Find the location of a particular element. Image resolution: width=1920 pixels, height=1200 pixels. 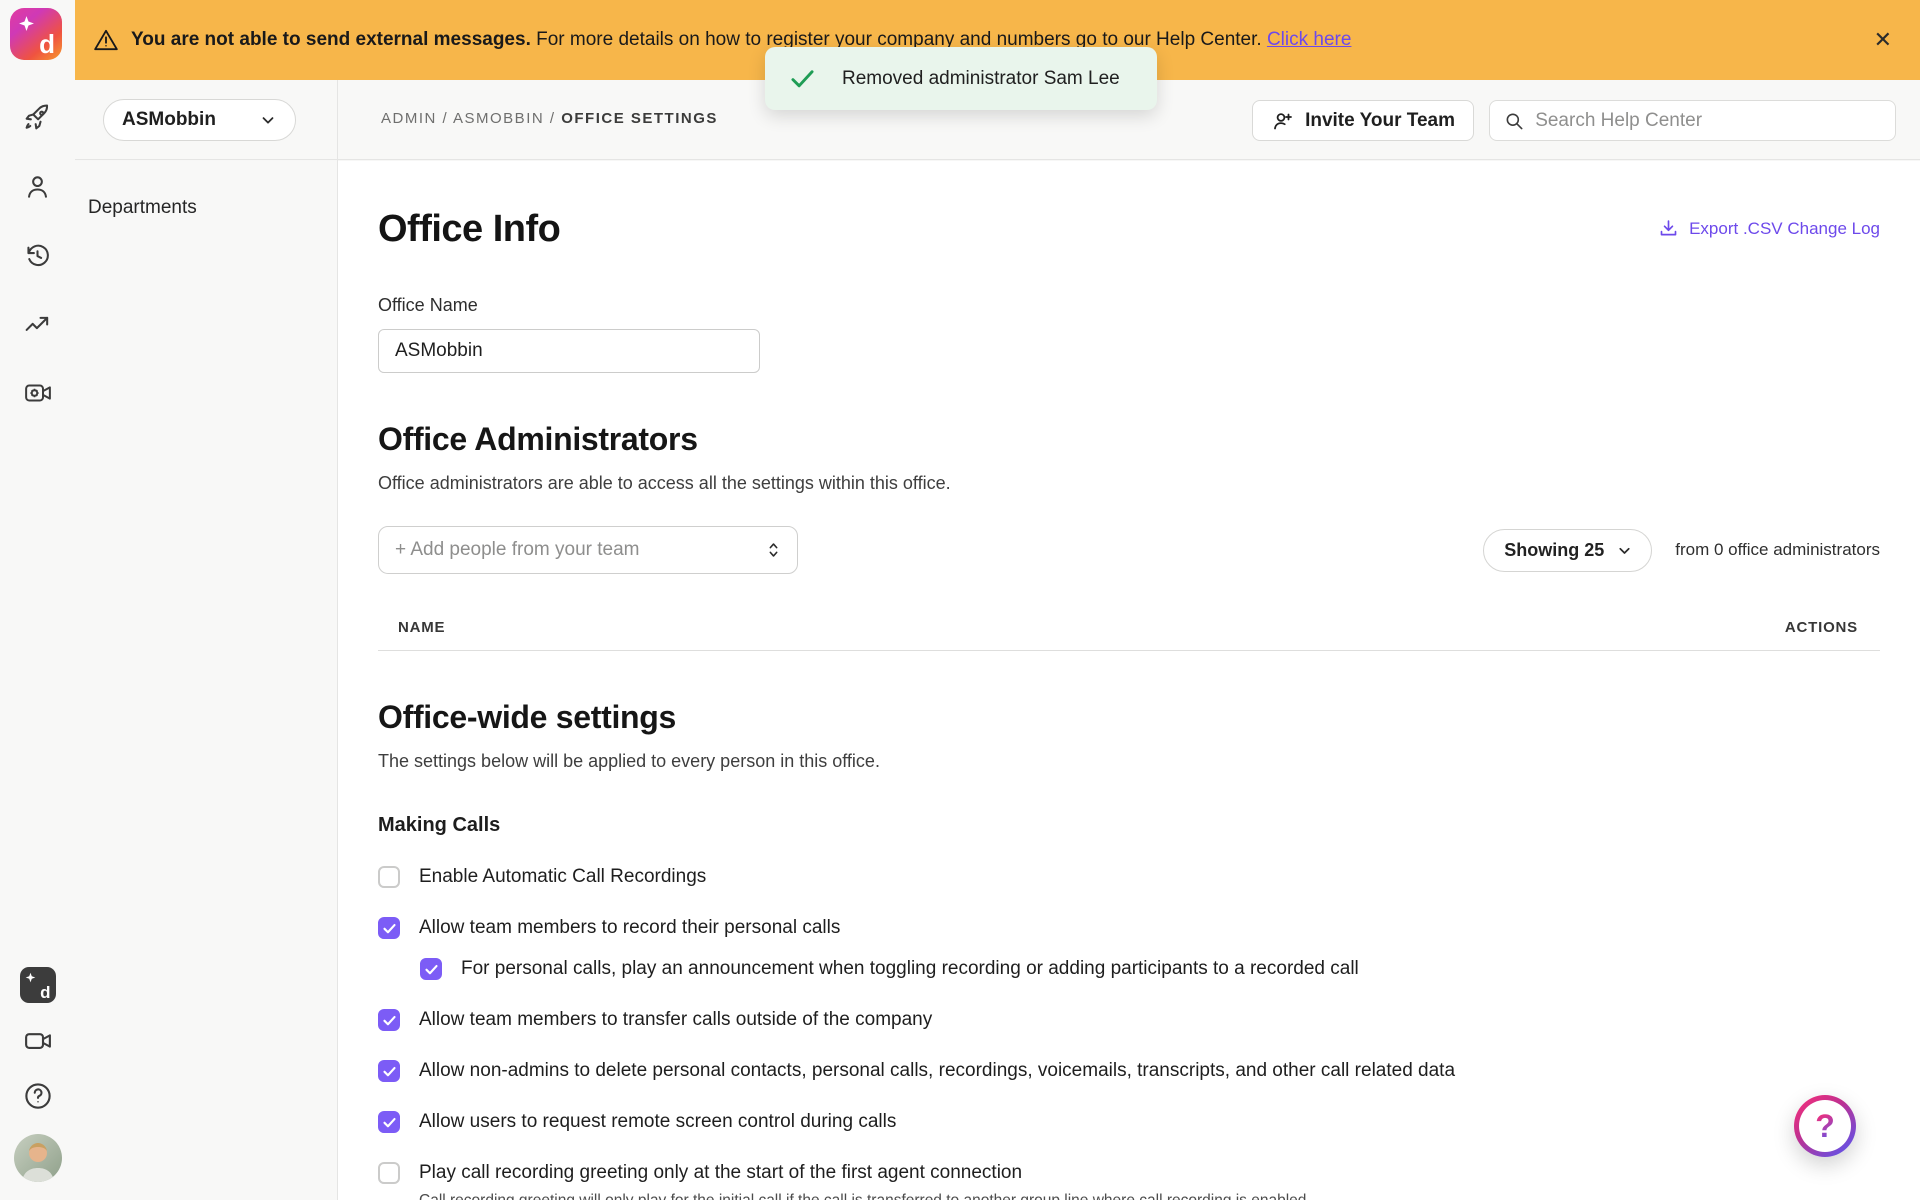

sidebar-item-departments: Departments is located at coordinates (142, 207).